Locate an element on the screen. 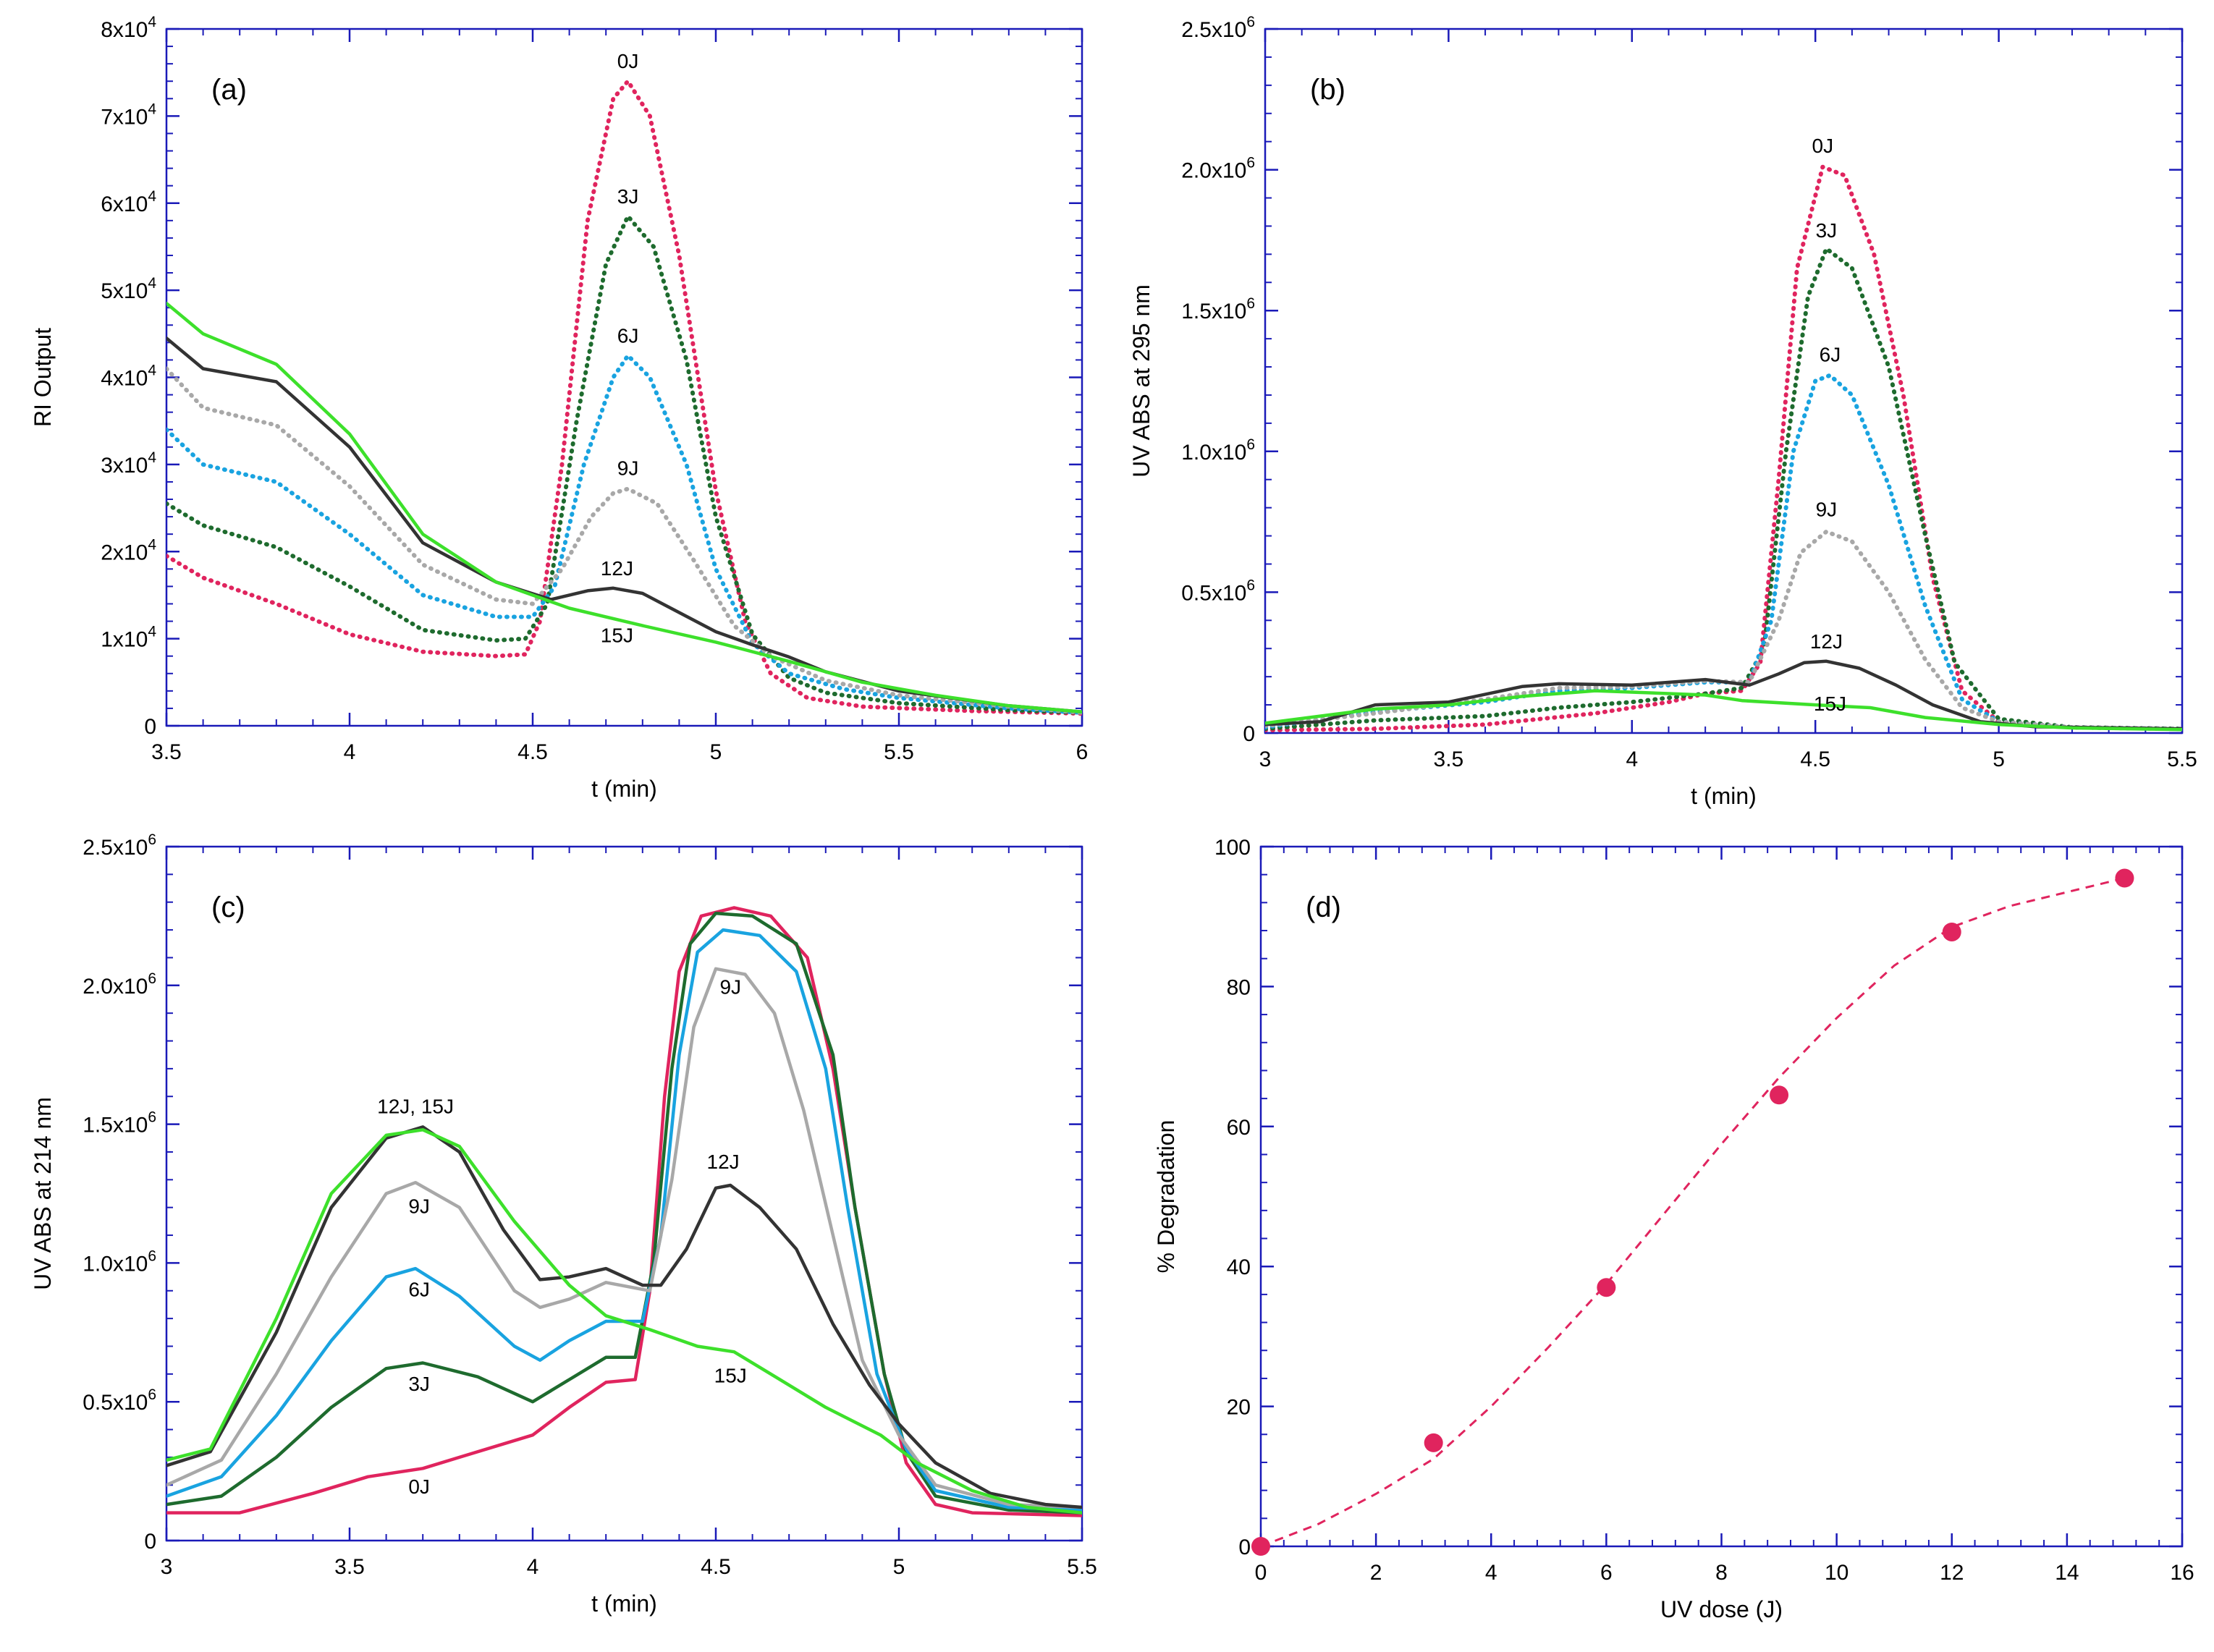  y-tick-base: 40 is located at coordinates (1239, 1267).